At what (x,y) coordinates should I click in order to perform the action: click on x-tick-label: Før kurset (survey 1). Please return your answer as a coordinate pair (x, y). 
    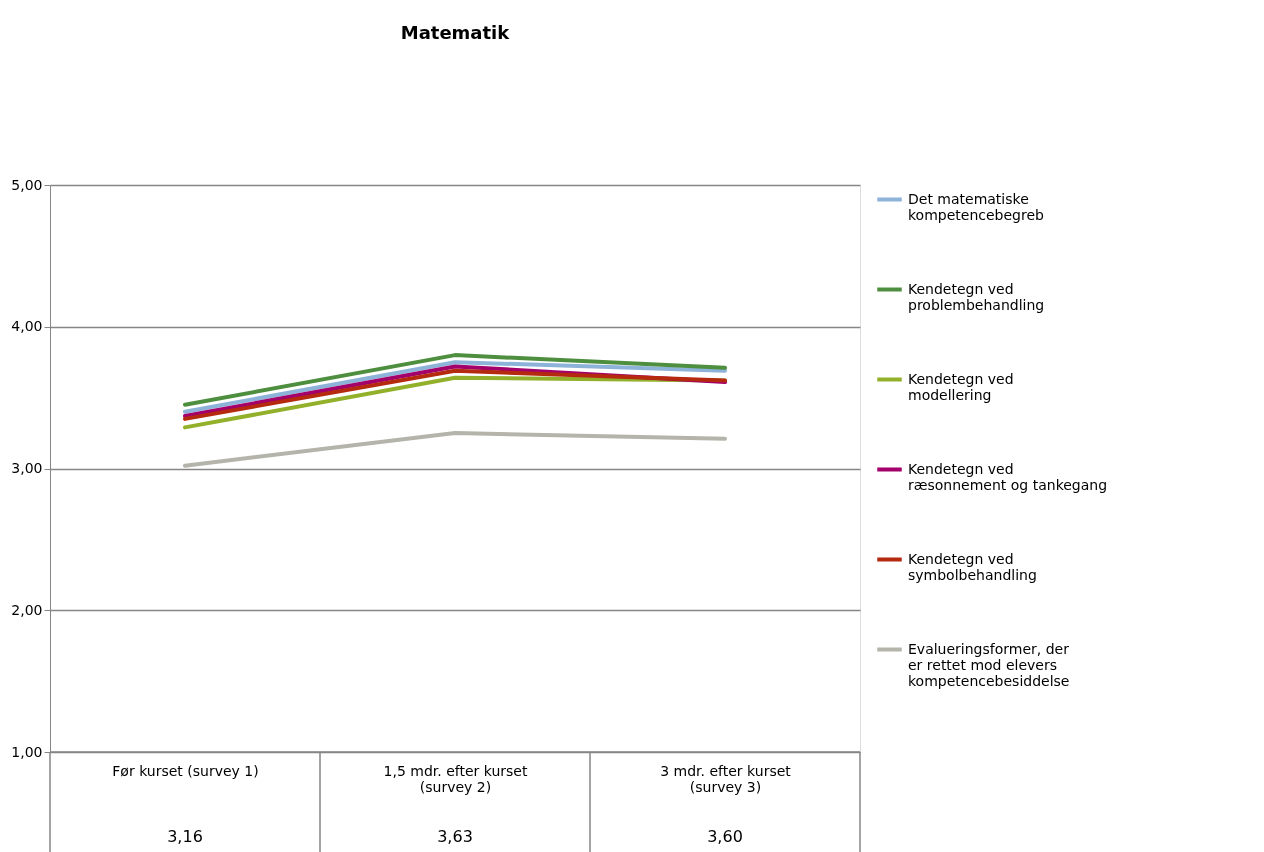
    Looking at the image, I should click on (185, 770).